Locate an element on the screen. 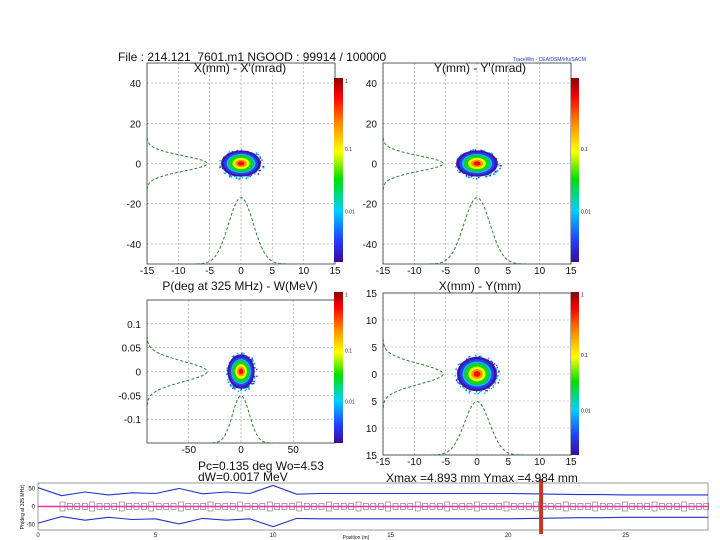  xy-ytick: 15 is located at coordinates (372, 456).